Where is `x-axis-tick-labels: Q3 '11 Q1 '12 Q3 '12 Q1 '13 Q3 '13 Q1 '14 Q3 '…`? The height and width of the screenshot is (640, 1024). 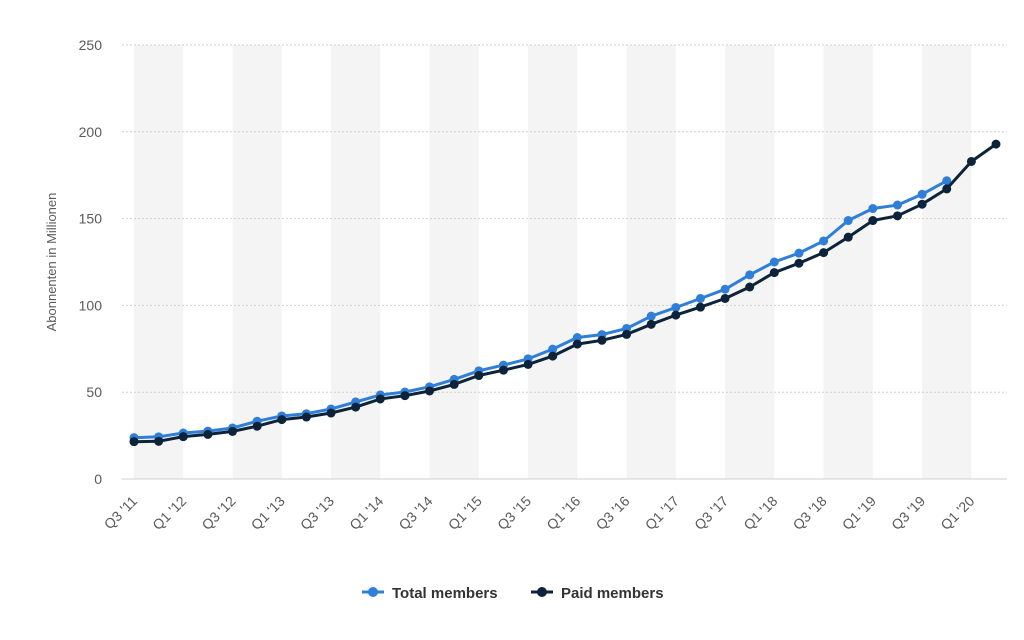
x-axis-tick-labels: Q3 '11 Q1 '12 Q3 '12 Q1 '13 Q3 '13 Q1 '14 Q3 '… is located at coordinates (539, 513).